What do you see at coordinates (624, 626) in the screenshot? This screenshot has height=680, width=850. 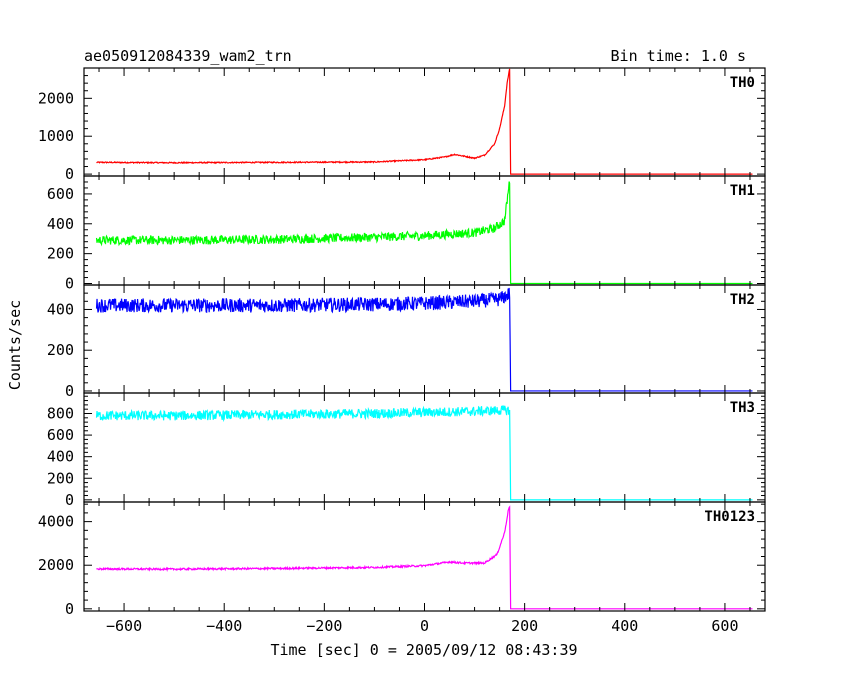 I see `x-tick-label: 400` at bounding box center [624, 626].